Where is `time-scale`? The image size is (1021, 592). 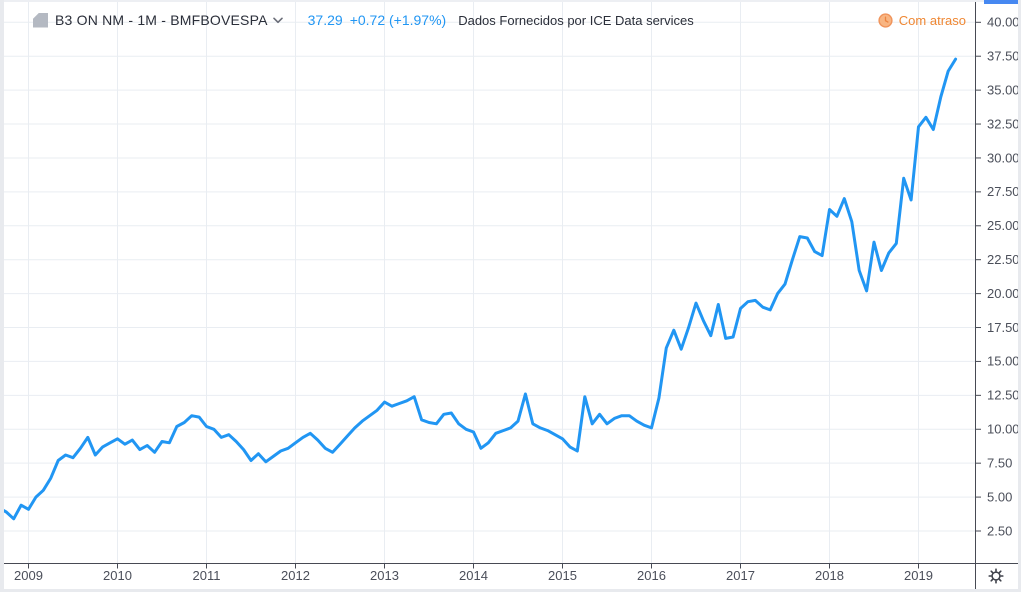 time-scale is located at coordinates (487, 576).